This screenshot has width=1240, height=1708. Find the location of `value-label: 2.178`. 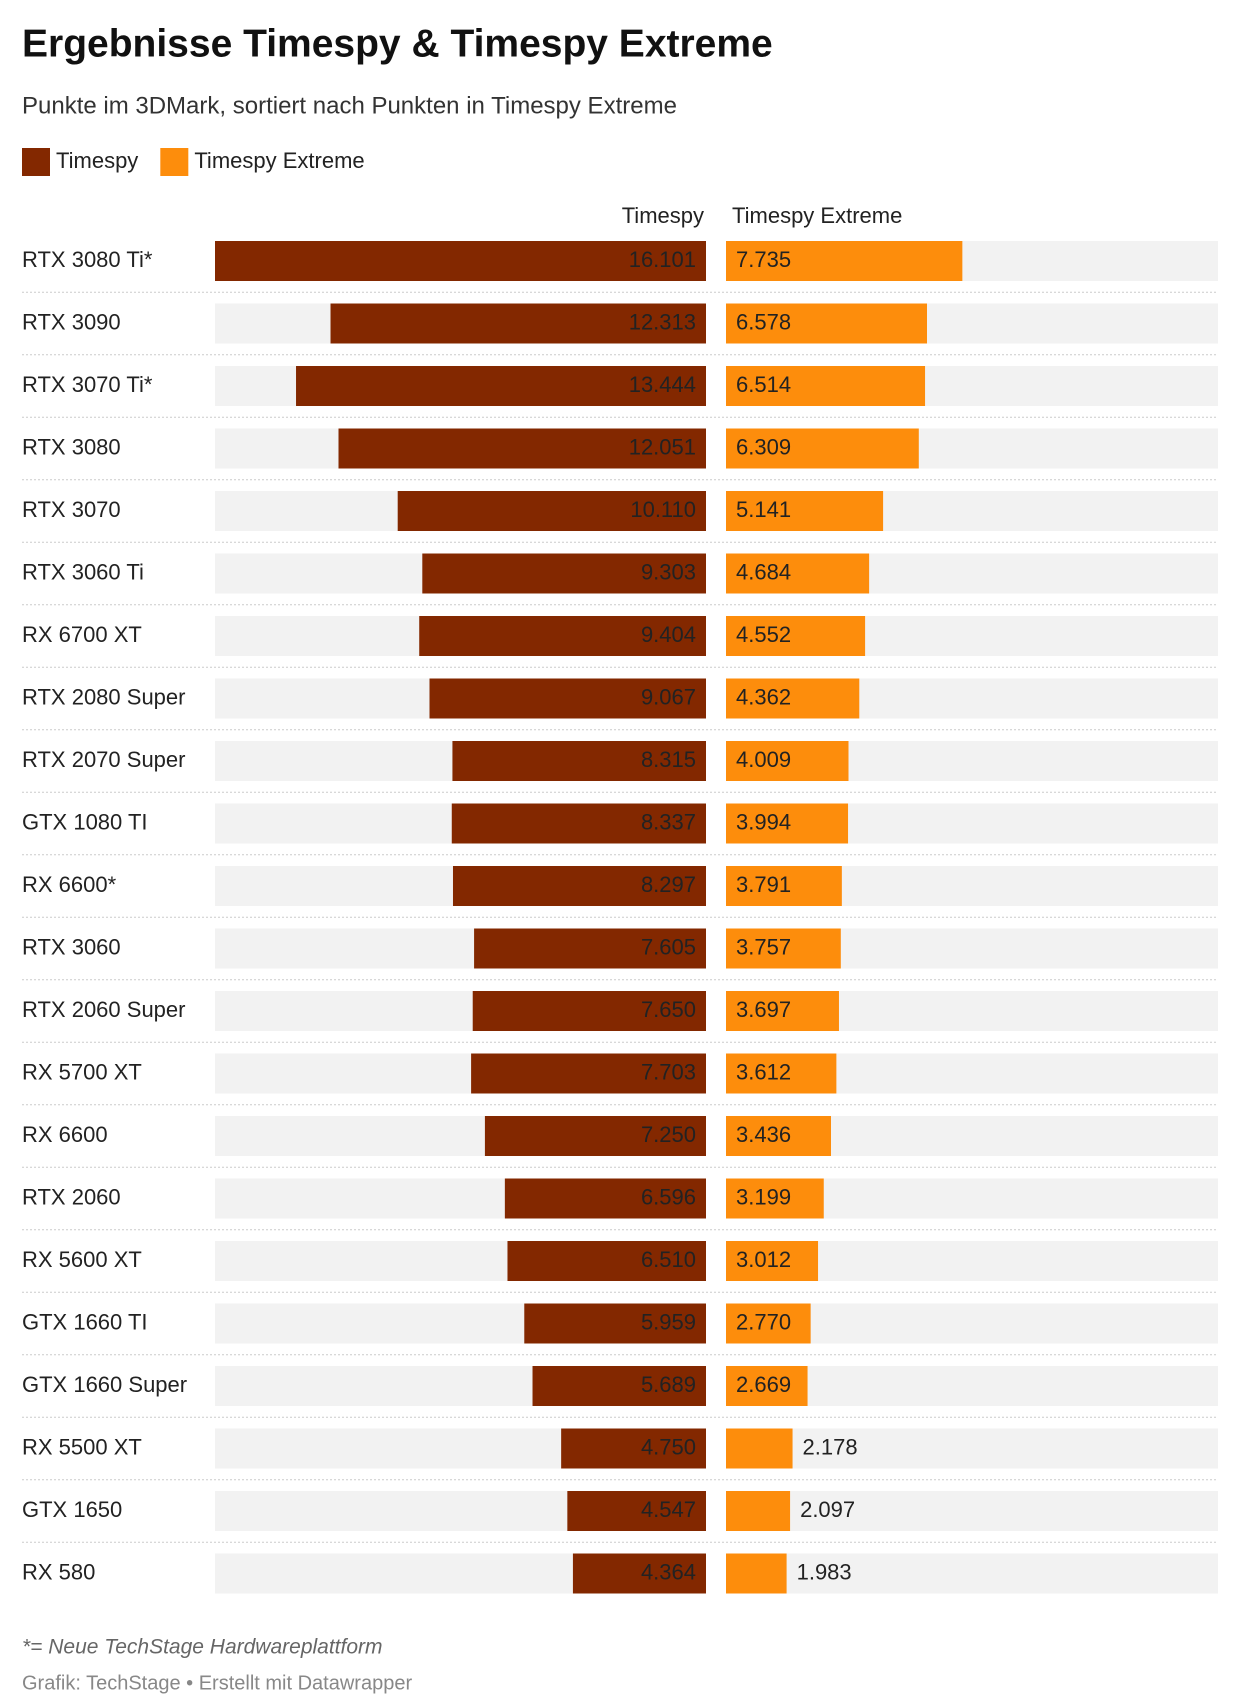

value-label: 2.178 is located at coordinates (830, 1446).